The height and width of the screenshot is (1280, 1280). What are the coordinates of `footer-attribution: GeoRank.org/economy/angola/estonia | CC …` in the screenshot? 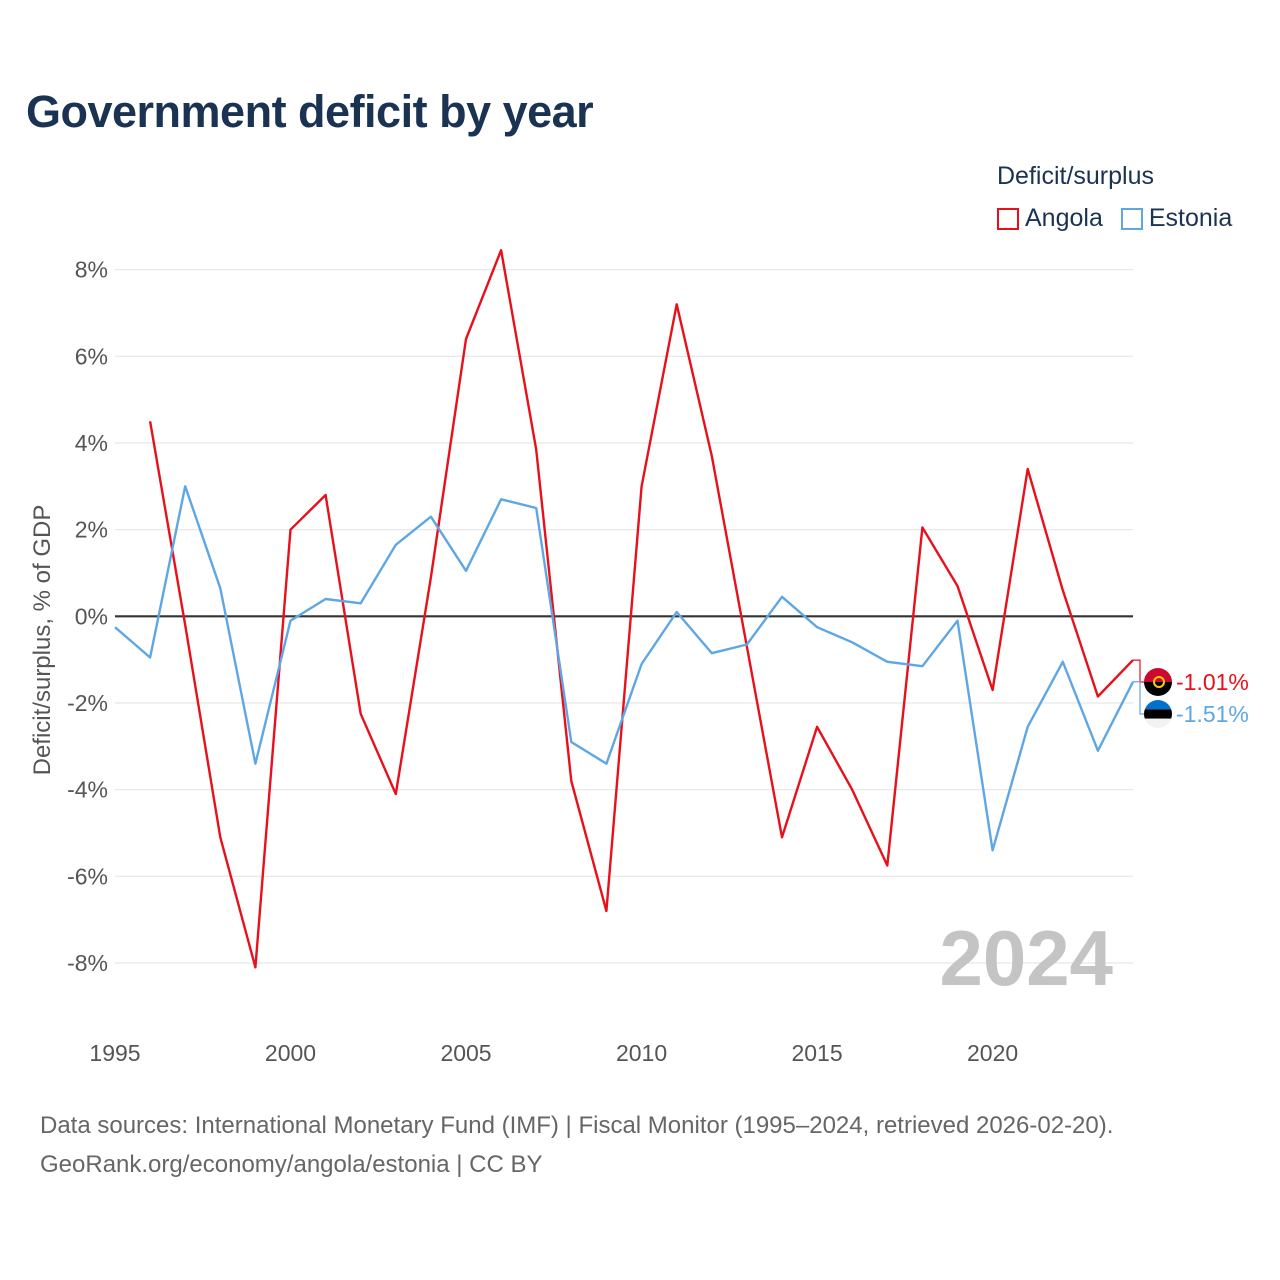 It's located at (291, 1164).